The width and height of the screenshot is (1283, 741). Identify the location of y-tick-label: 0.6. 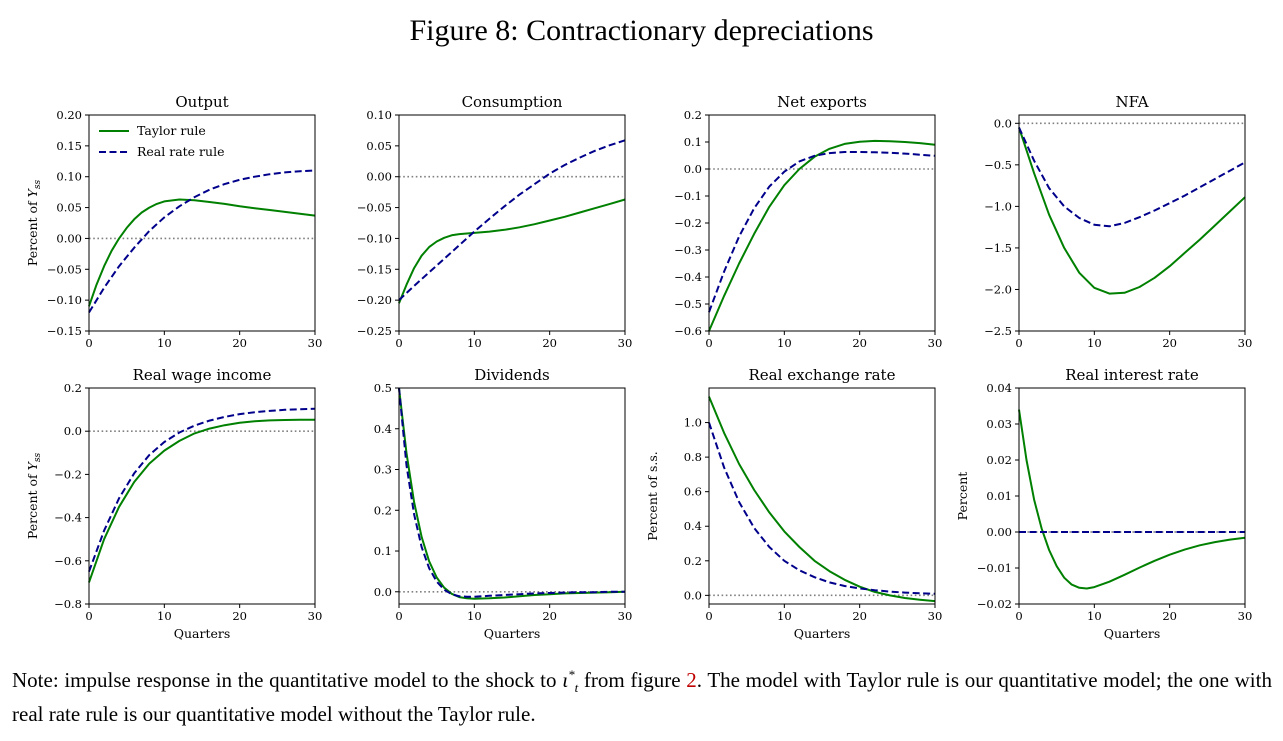
(693, 492).